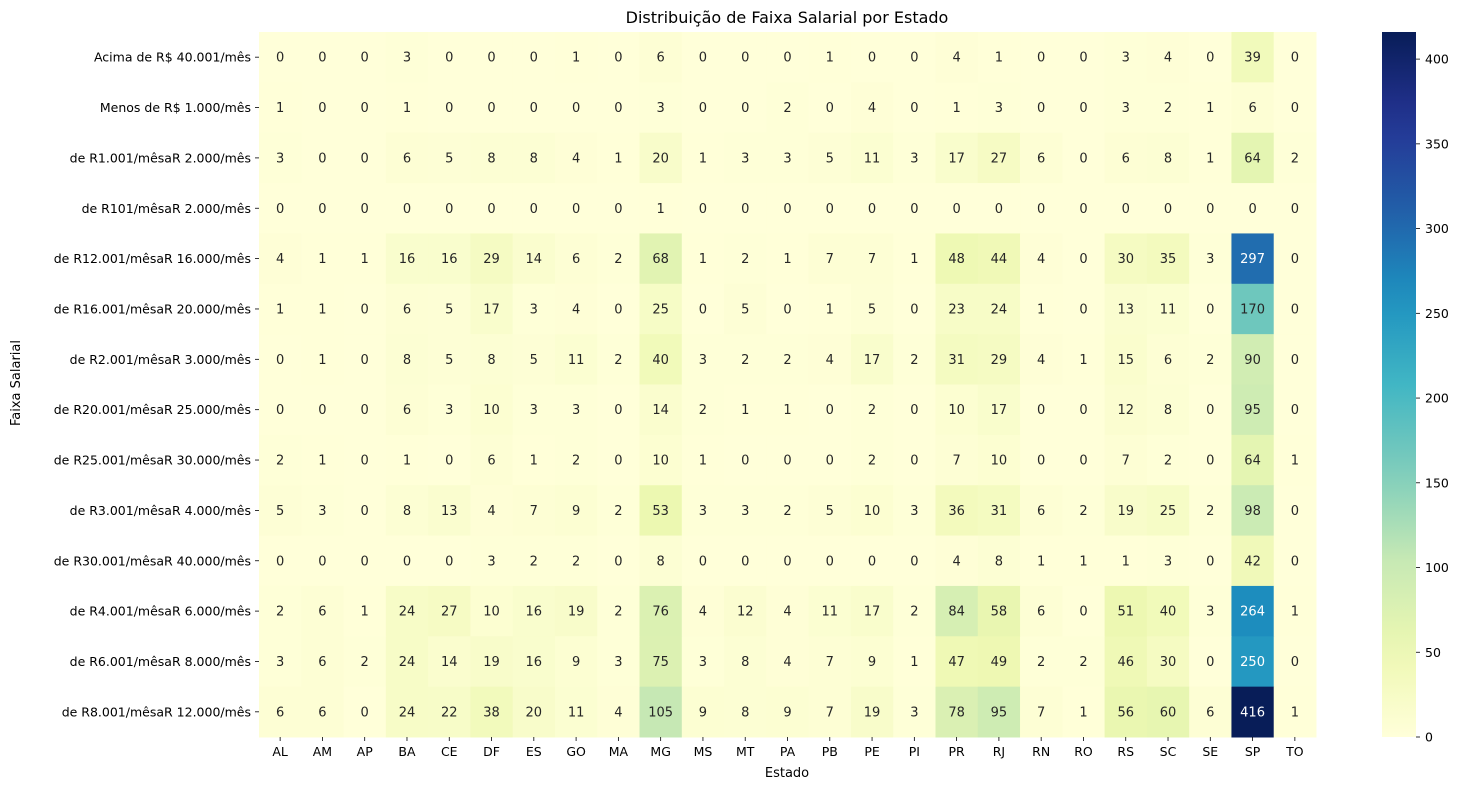 The height and width of the screenshot is (790, 1463). What do you see at coordinates (491, 309) in the screenshot?
I see `cell-value-label: 17` at bounding box center [491, 309].